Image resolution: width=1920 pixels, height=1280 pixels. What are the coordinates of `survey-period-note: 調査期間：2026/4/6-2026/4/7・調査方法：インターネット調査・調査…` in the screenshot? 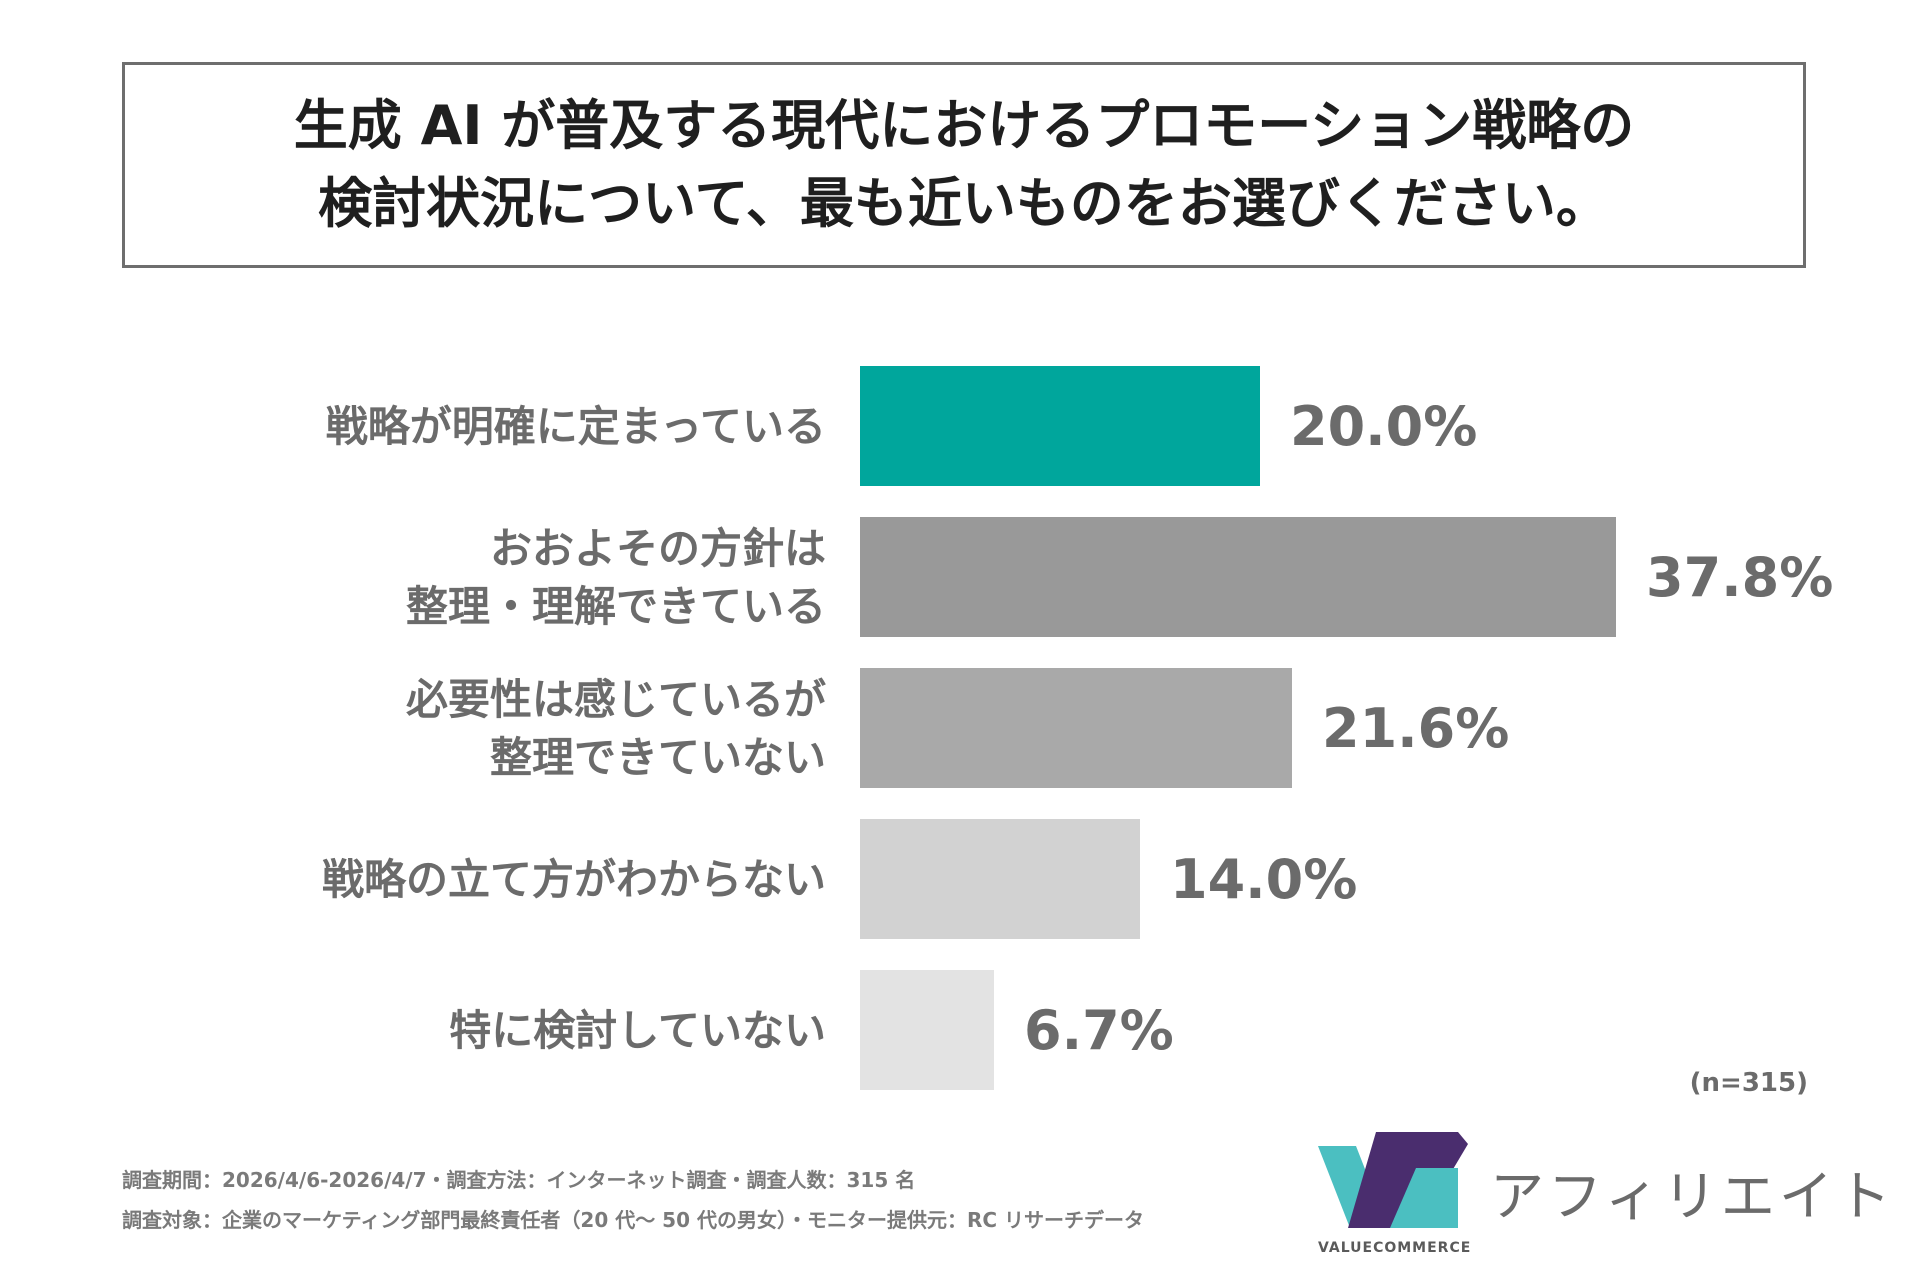 It's located at (519, 1180).